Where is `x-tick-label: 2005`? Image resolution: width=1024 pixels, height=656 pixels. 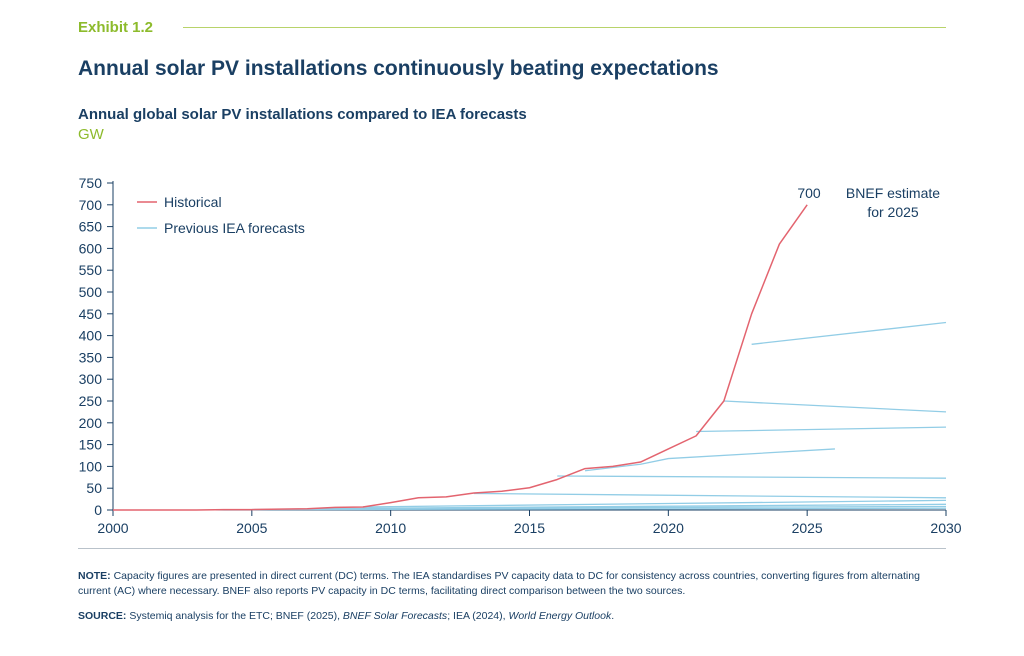
x-tick-label: 2005 is located at coordinates (251, 528).